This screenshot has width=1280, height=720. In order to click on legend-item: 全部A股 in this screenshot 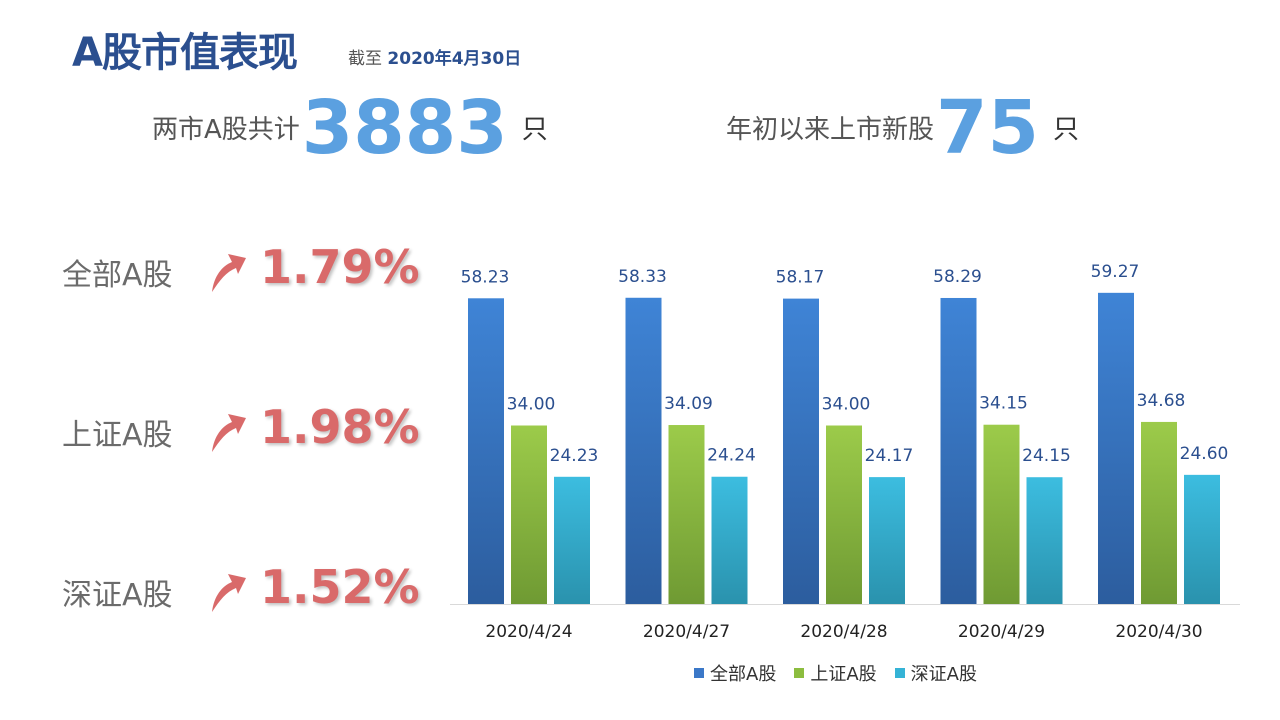, I will do `click(735, 673)`.